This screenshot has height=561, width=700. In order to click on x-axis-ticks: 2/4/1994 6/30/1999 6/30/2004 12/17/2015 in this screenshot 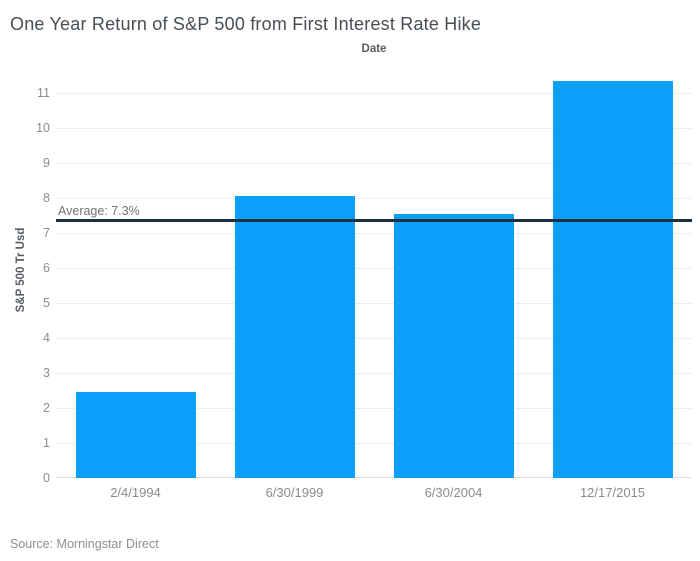, I will do `click(374, 493)`.